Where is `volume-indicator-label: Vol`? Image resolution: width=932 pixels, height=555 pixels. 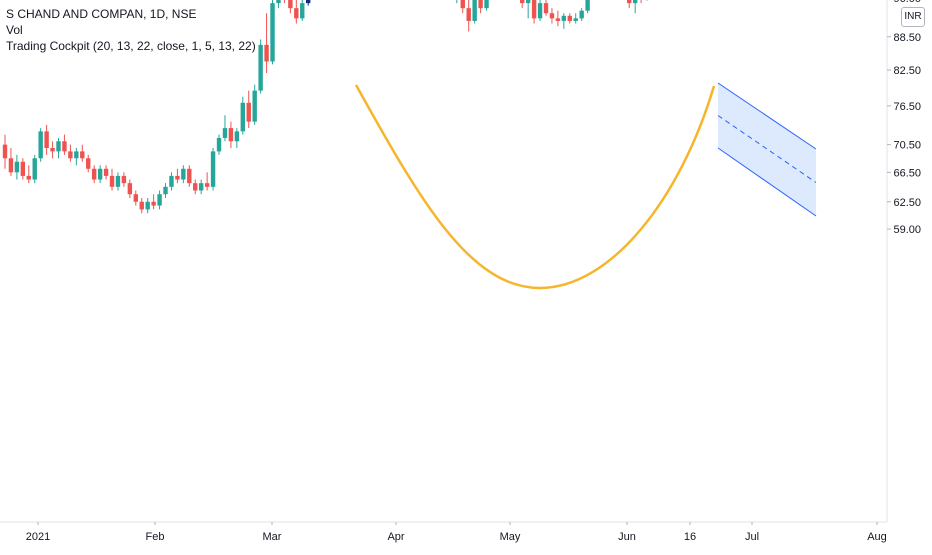
volume-indicator-label: Vol is located at coordinates (14, 30).